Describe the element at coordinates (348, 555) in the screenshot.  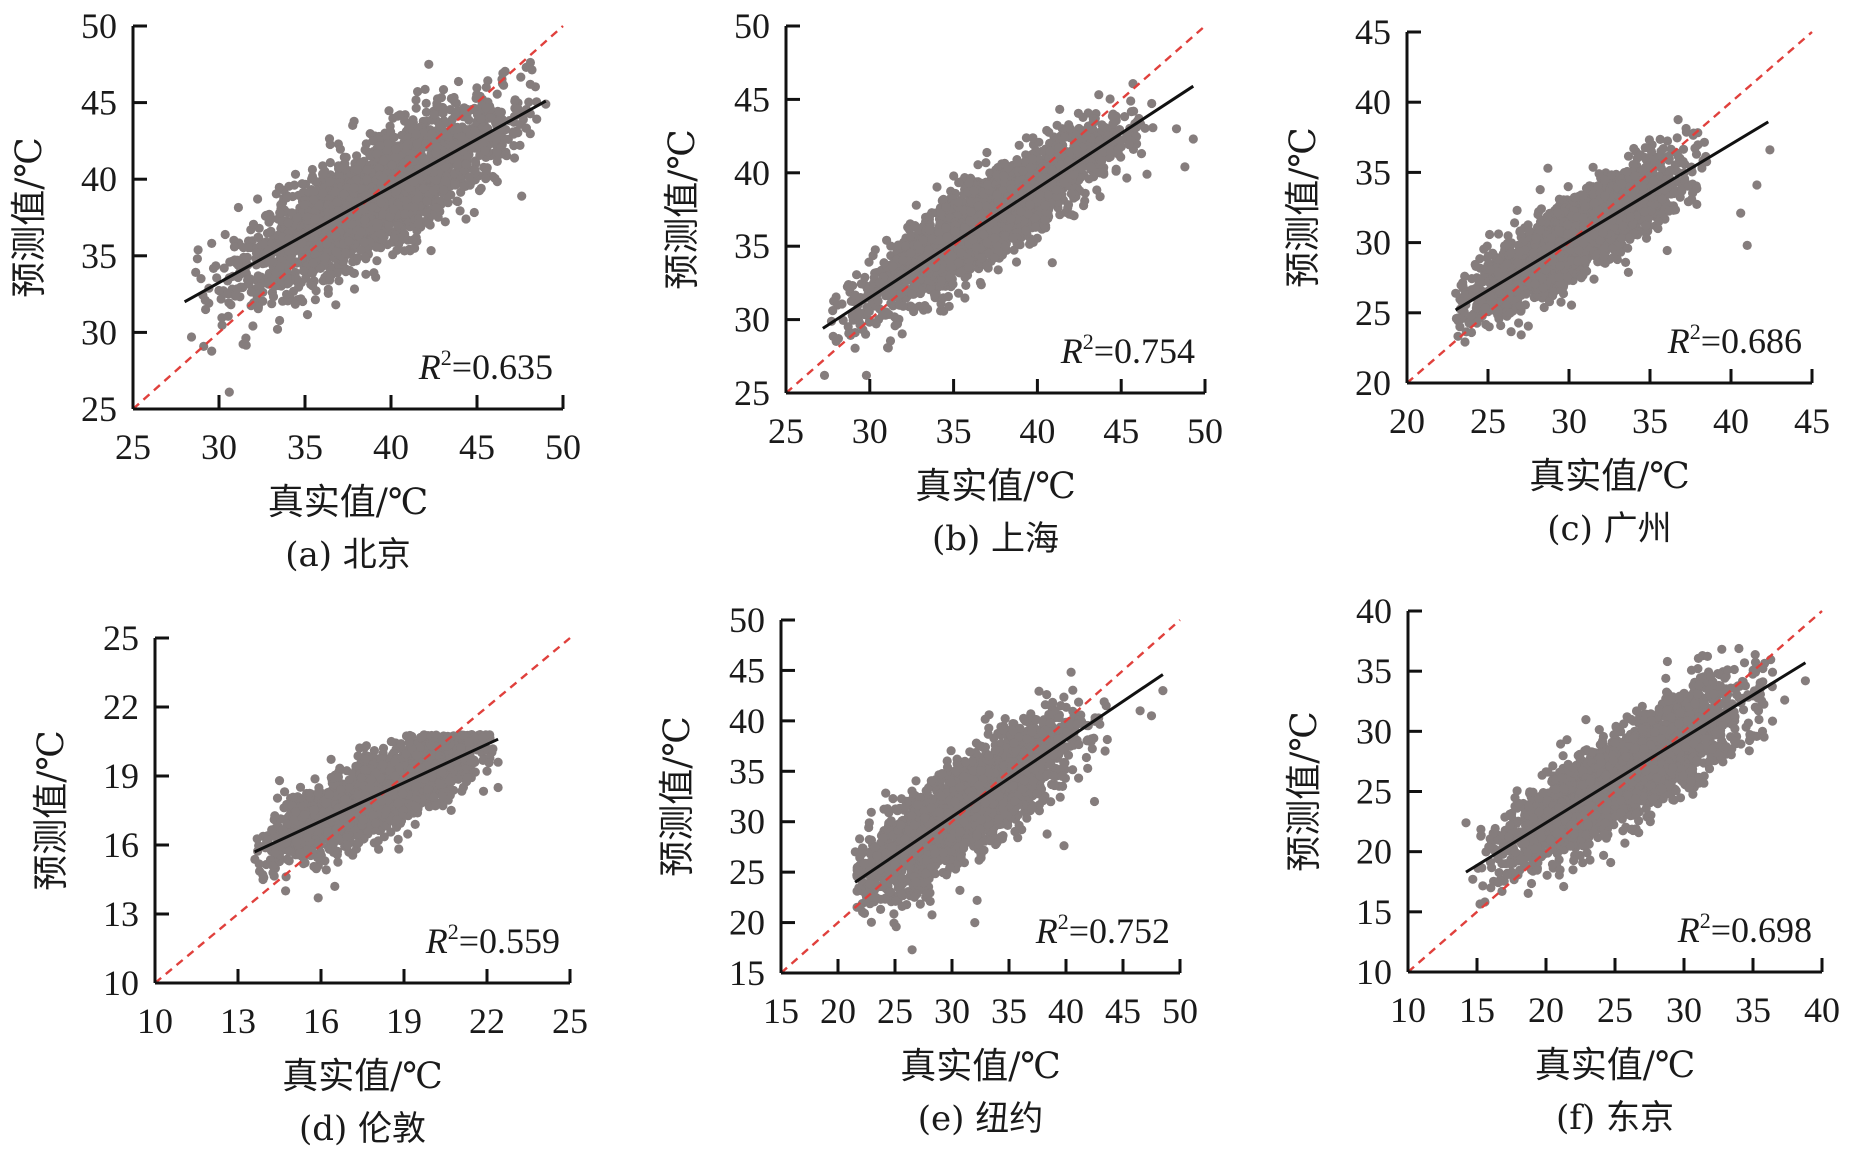
I see `panel-caption: (a) 北京` at that location.